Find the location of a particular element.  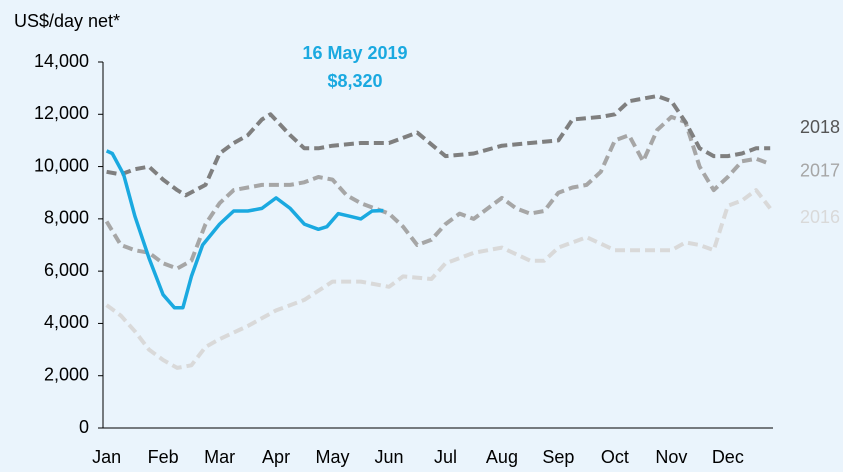

x-tick-label: Dec is located at coordinates (728, 457).